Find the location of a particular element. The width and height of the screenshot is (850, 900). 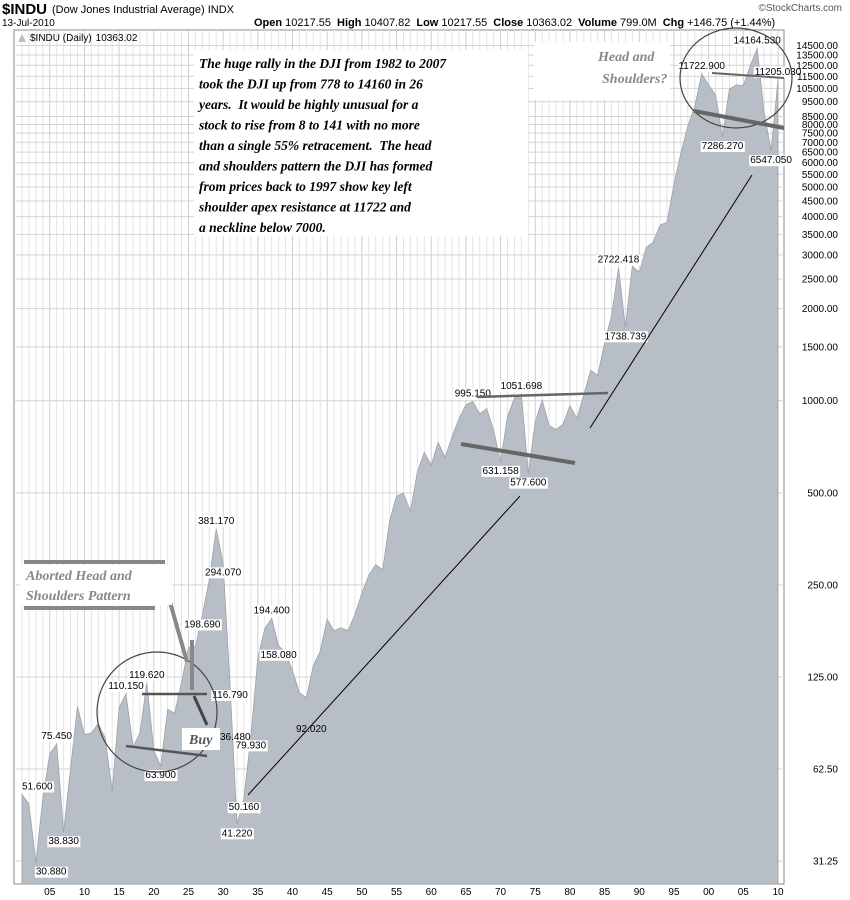

note: Shoulders? is located at coordinates (634, 79).